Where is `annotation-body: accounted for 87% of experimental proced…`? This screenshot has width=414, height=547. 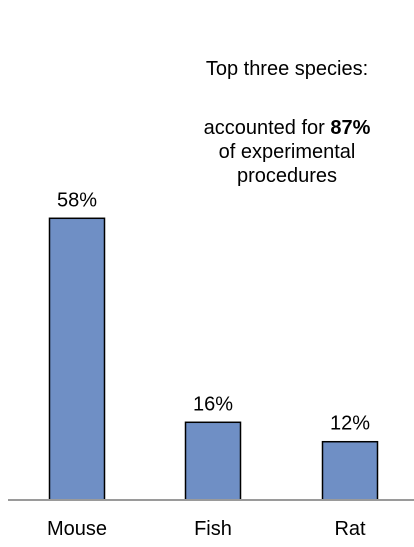 annotation-body: accounted for 87% of experimental proced… is located at coordinates (287, 152).